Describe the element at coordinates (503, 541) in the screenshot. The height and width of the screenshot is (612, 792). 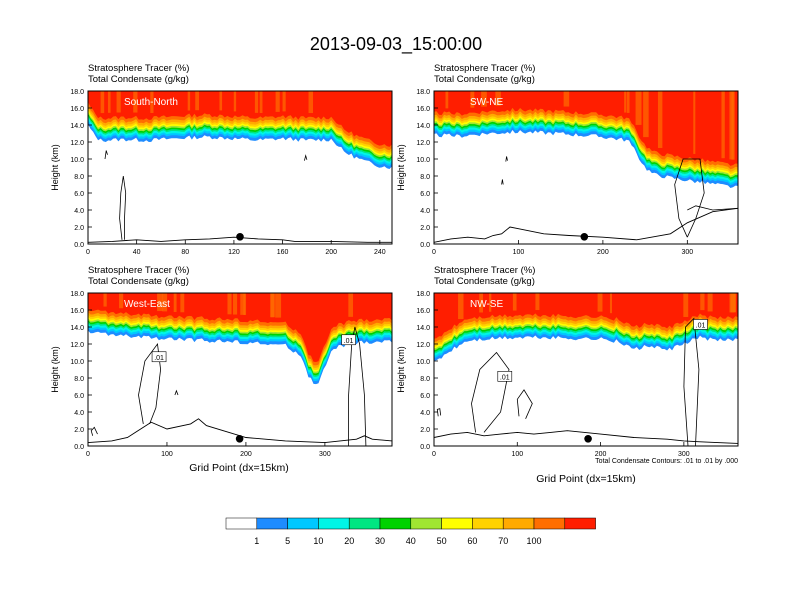
I see `colorbar-tick-label: 70` at that location.